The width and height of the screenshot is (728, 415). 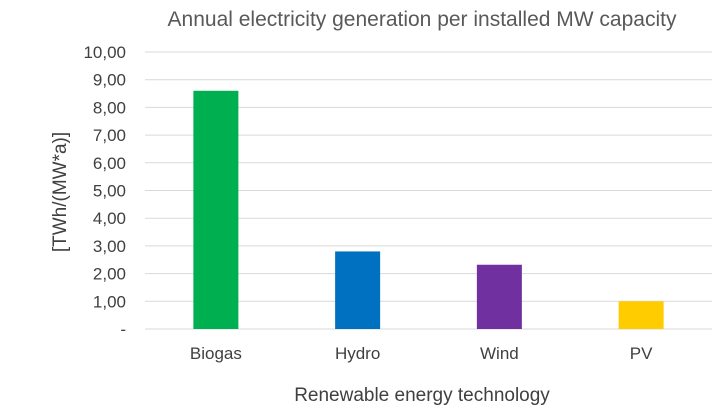 I want to click on bar-hydro, so click(x=358, y=290).